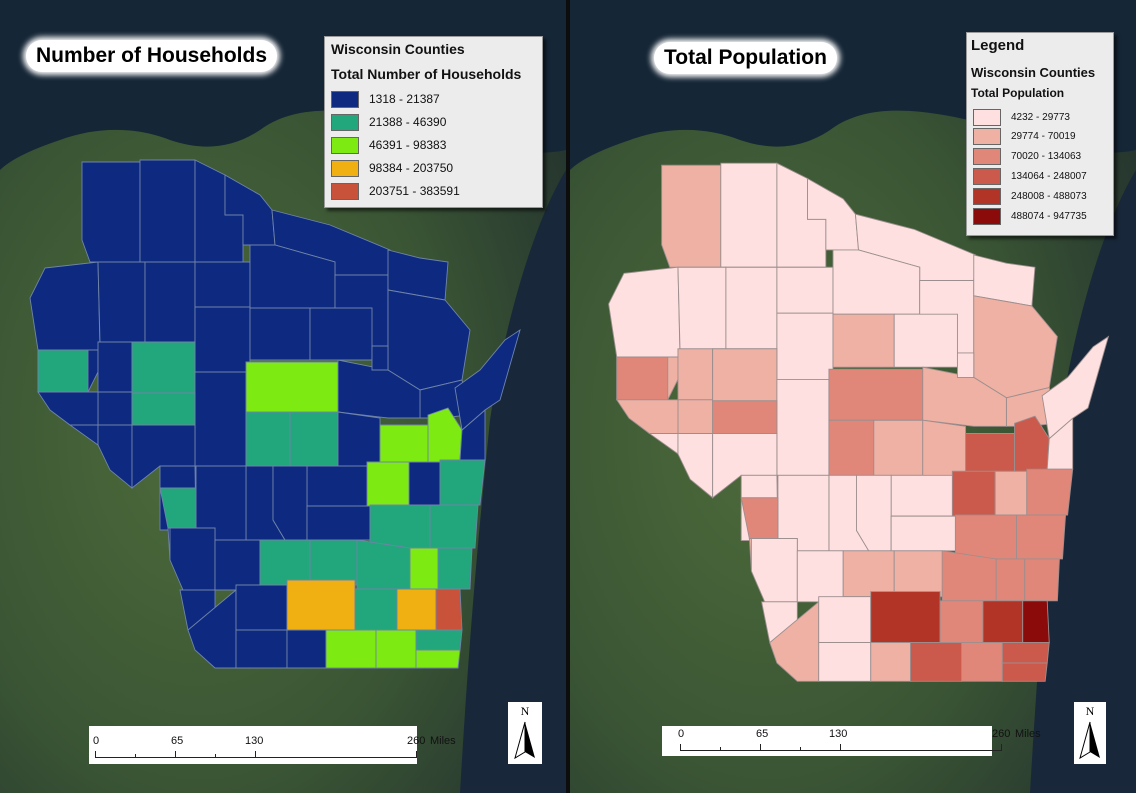 Image resolution: width=1136 pixels, height=793 pixels. I want to click on legend-class-label: 134064 - 248007, so click(1049, 176).